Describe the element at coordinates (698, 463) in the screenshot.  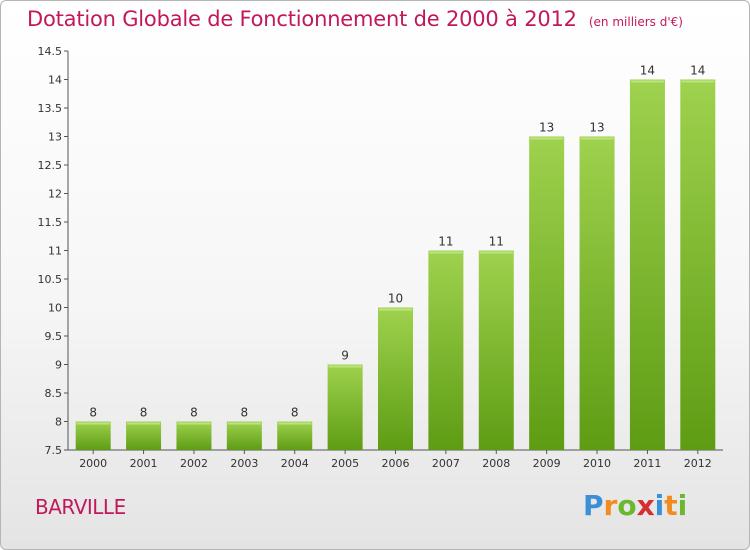
I see `x-tick-label: 2012` at that location.